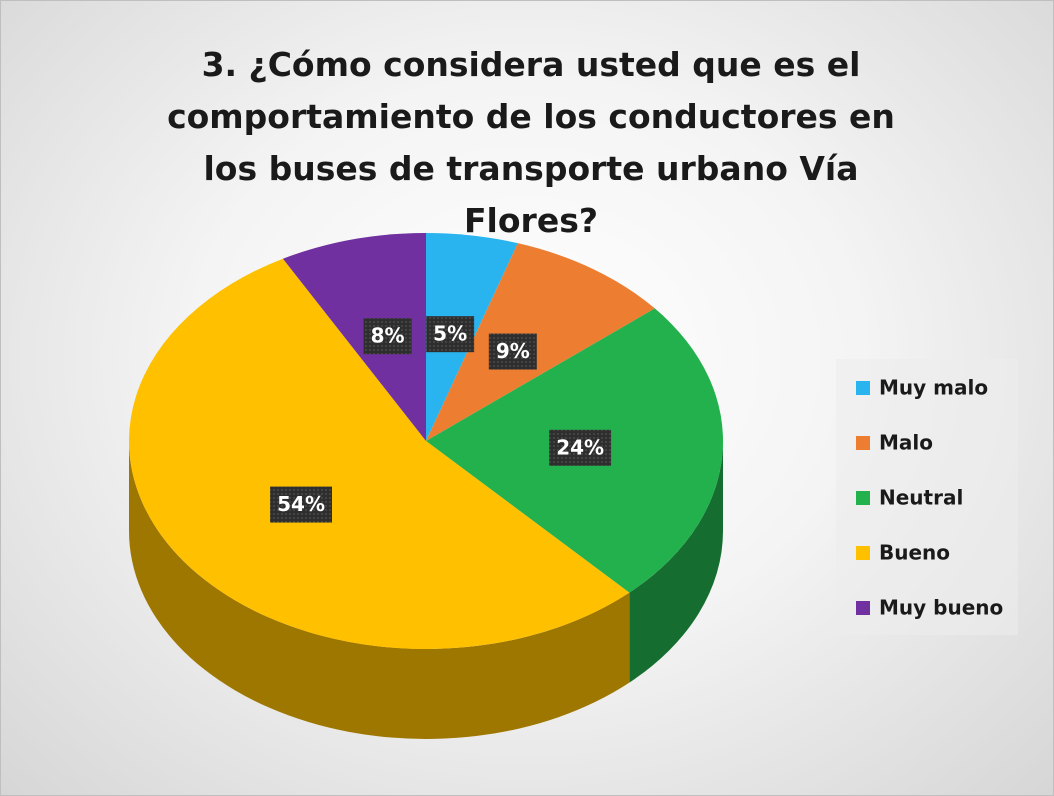 Image resolution: width=1054 pixels, height=796 pixels. What do you see at coordinates (676, 562) in the screenshot?
I see `slice-side` at bounding box center [676, 562].